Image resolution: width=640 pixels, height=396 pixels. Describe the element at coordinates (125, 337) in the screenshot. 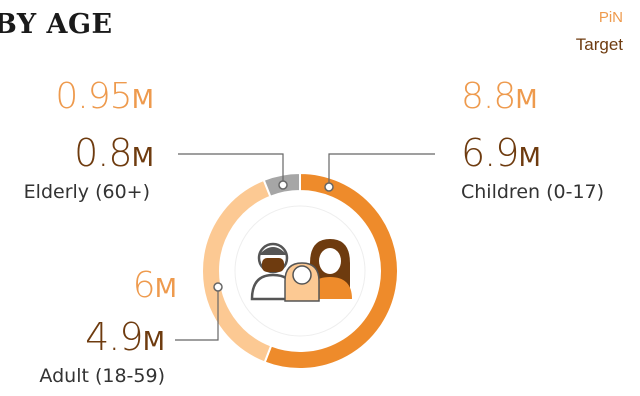

I see `adult-target-value: 4.9M` at that location.